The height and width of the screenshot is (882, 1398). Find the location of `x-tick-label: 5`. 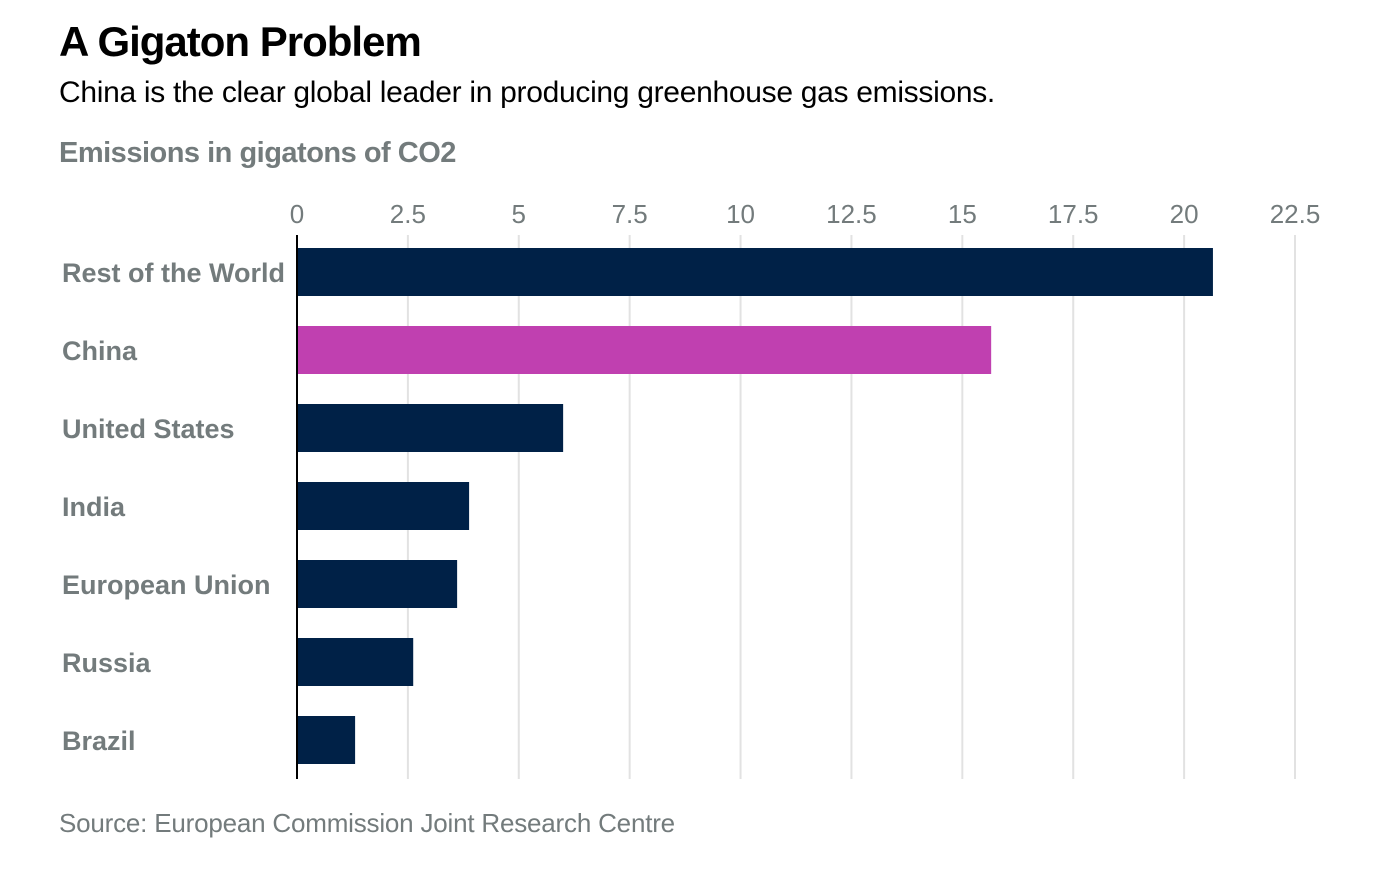

x-tick-label: 5 is located at coordinates (519, 214).